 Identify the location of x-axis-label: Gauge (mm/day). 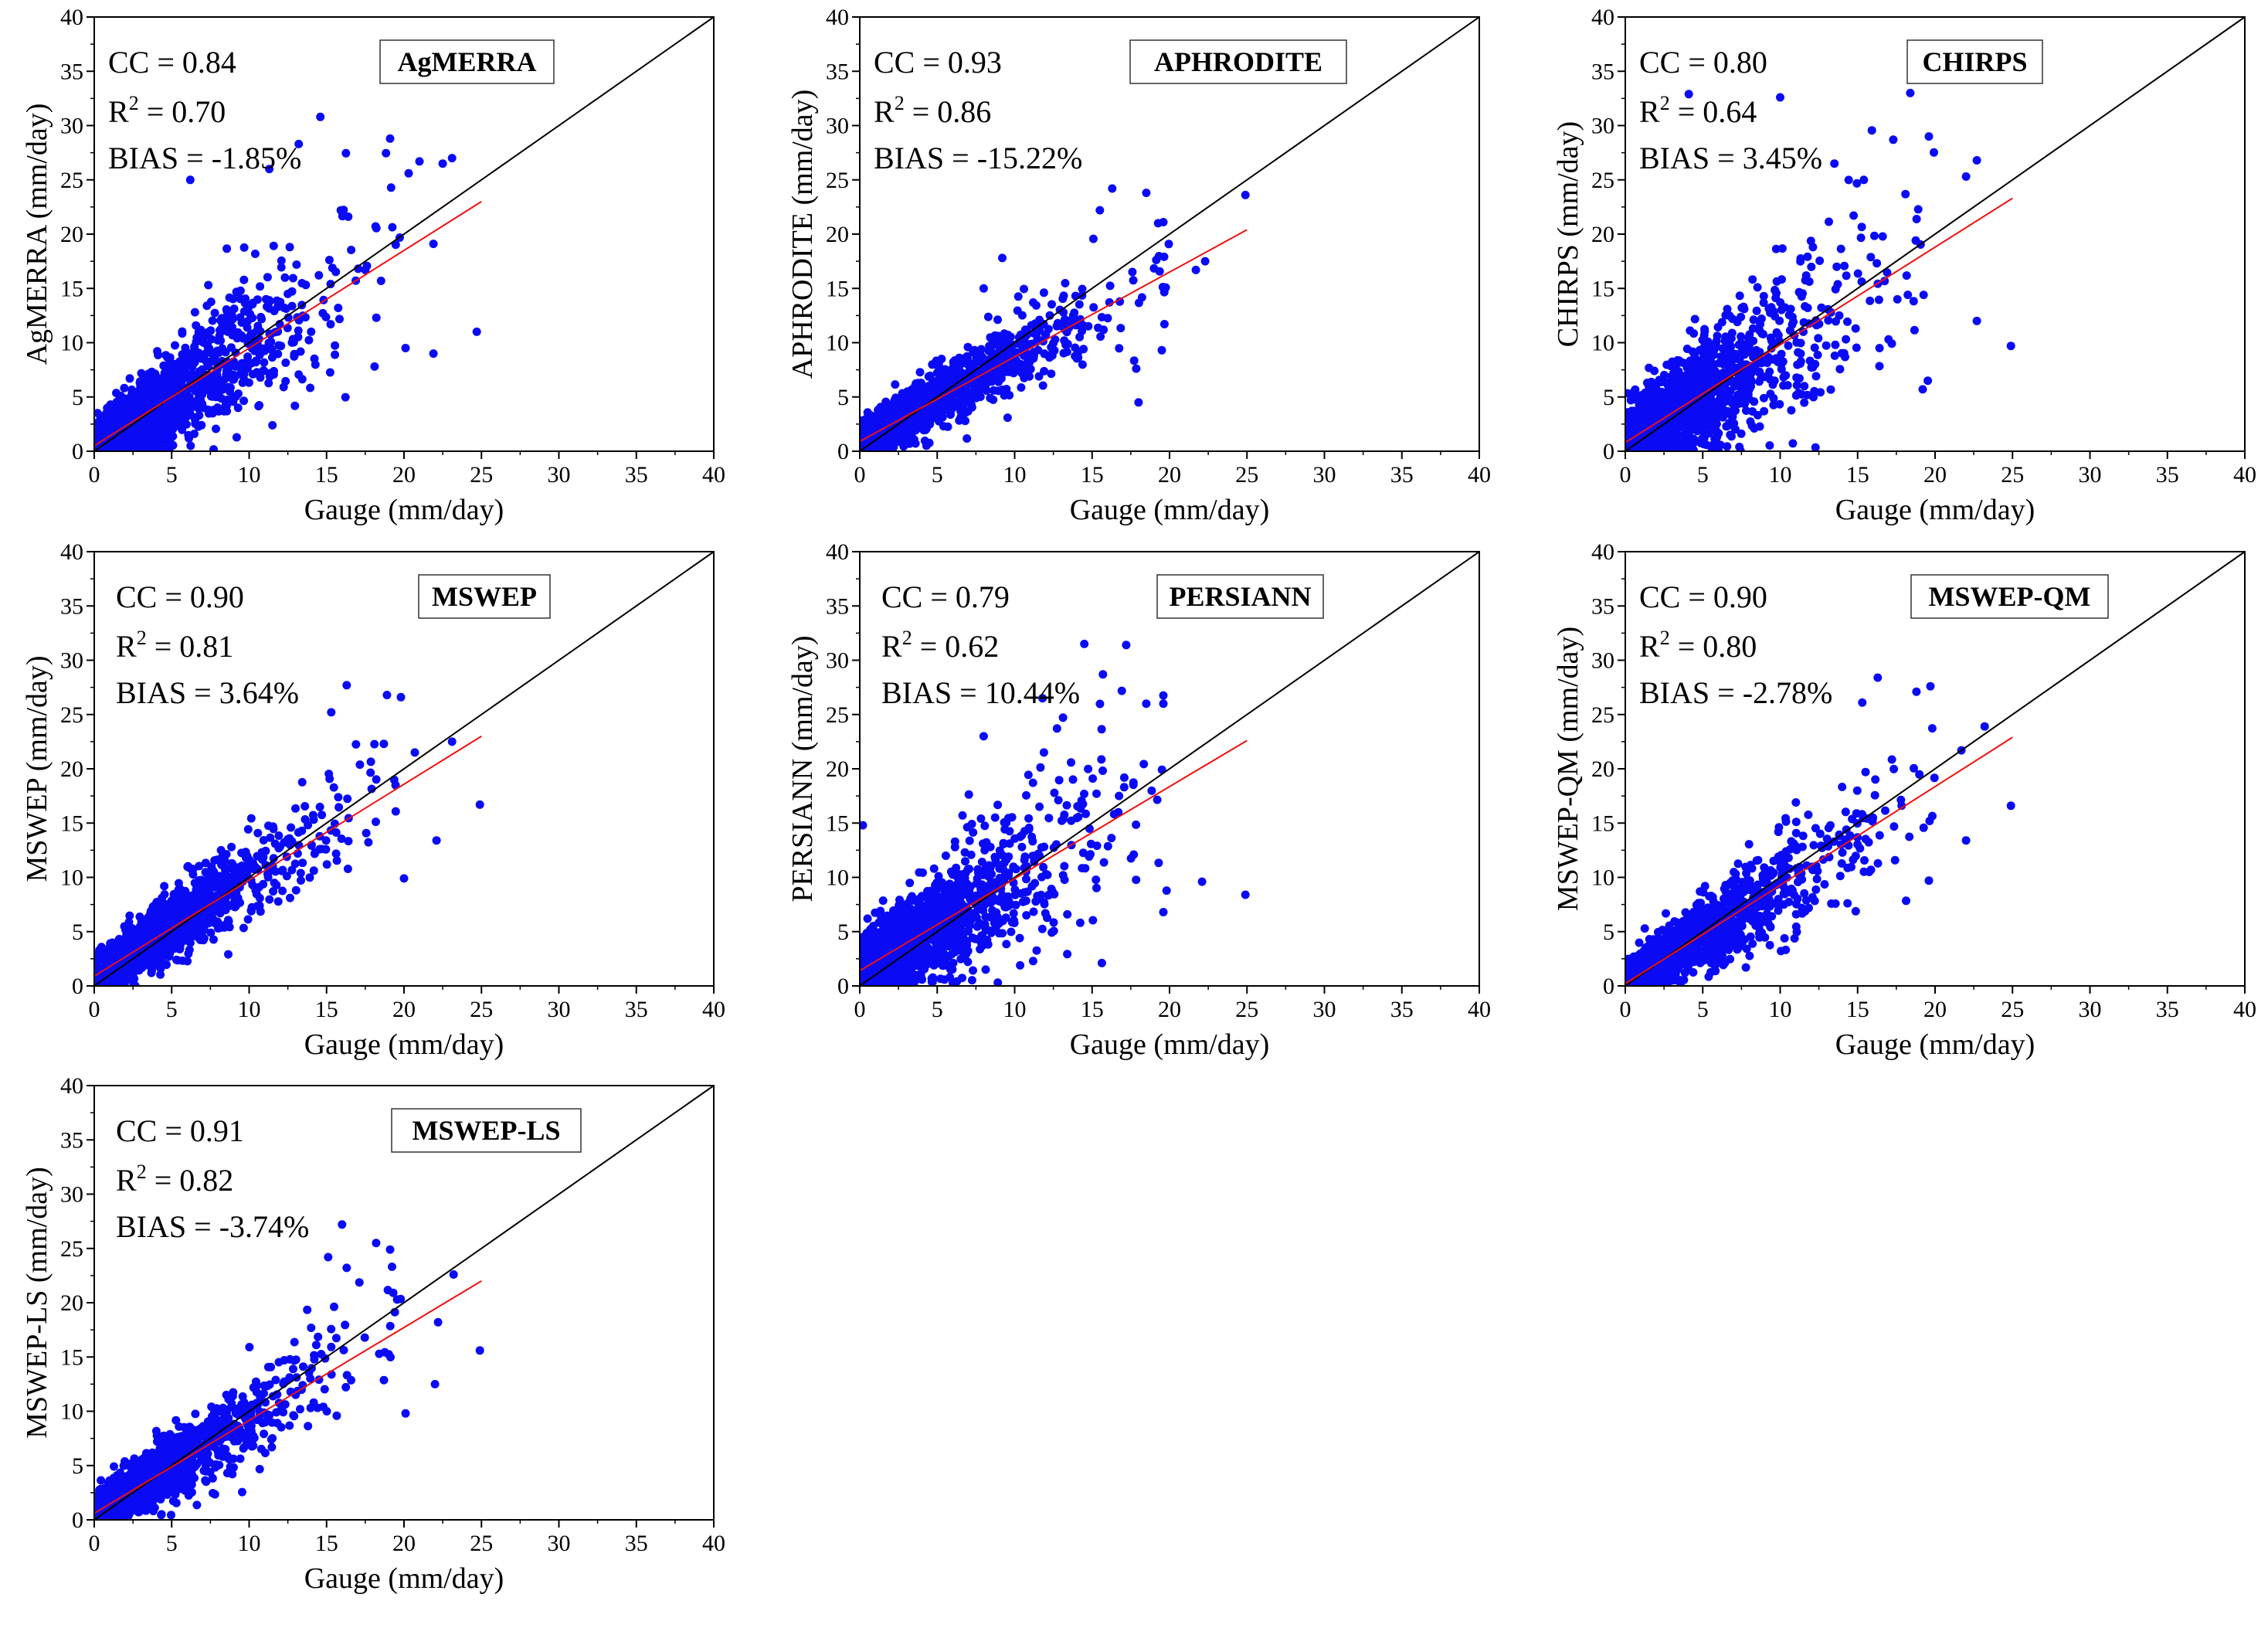
(404, 510).